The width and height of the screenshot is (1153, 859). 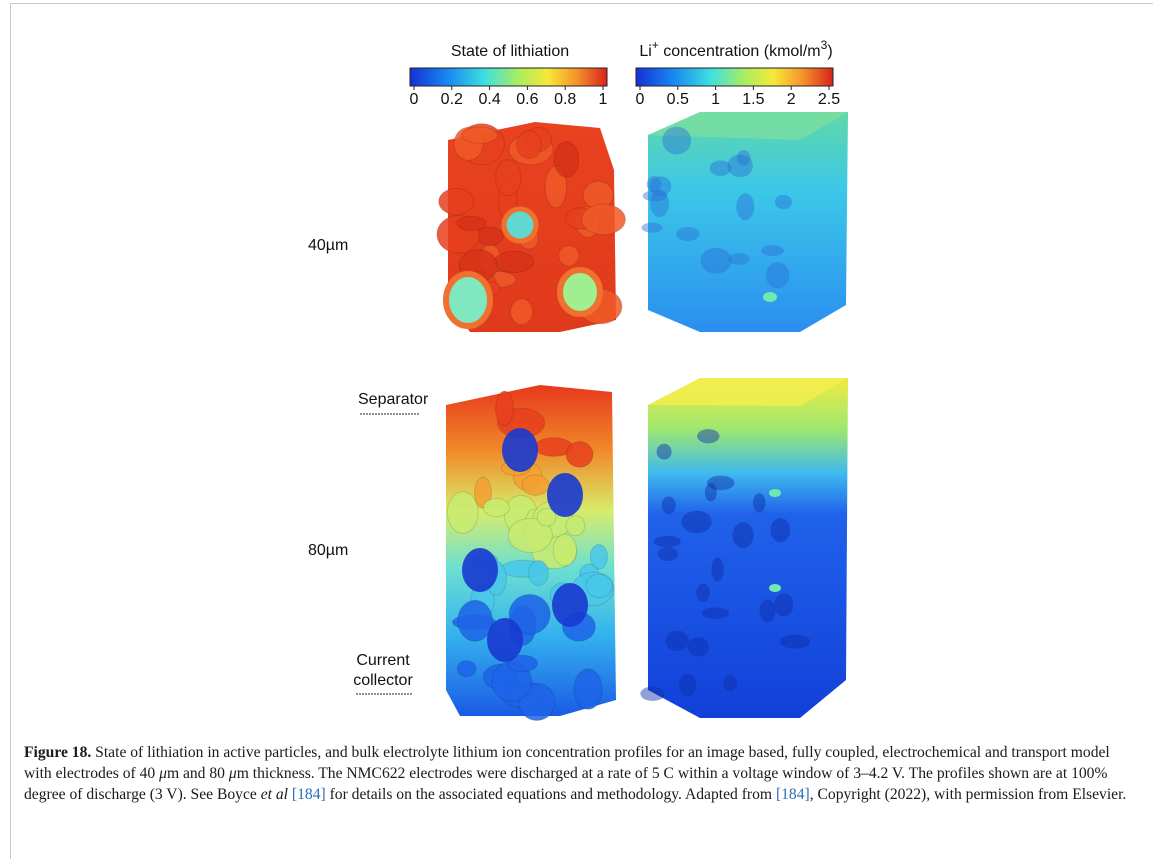 I want to click on row-label: 40µm, so click(x=328, y=245).